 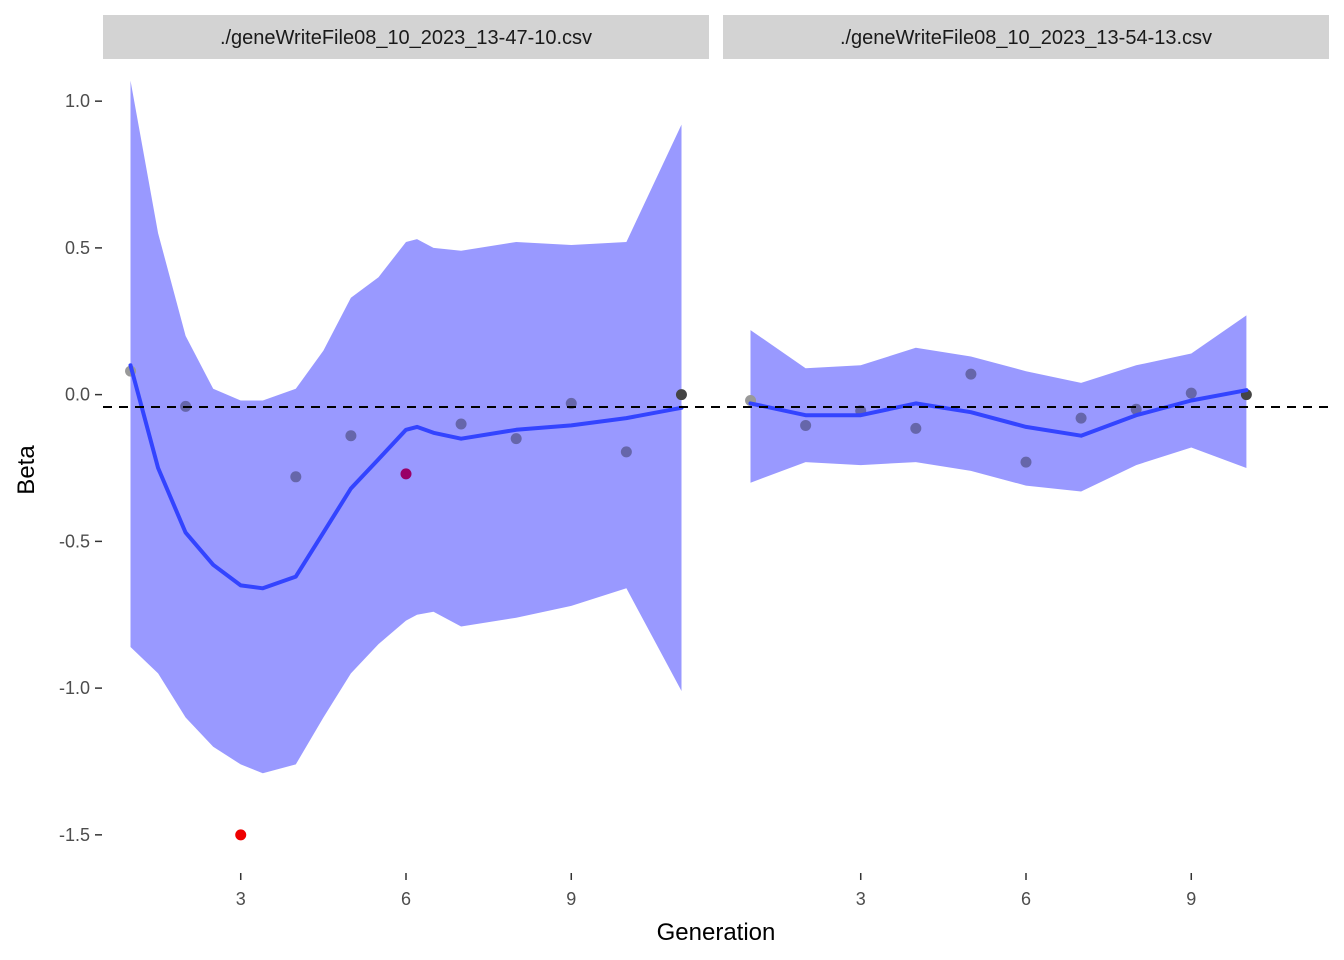 What do you see at coordinates (26, 470) in the screenshot?
I see `y-axis-title: Beta` at bounding box center [26, 470].